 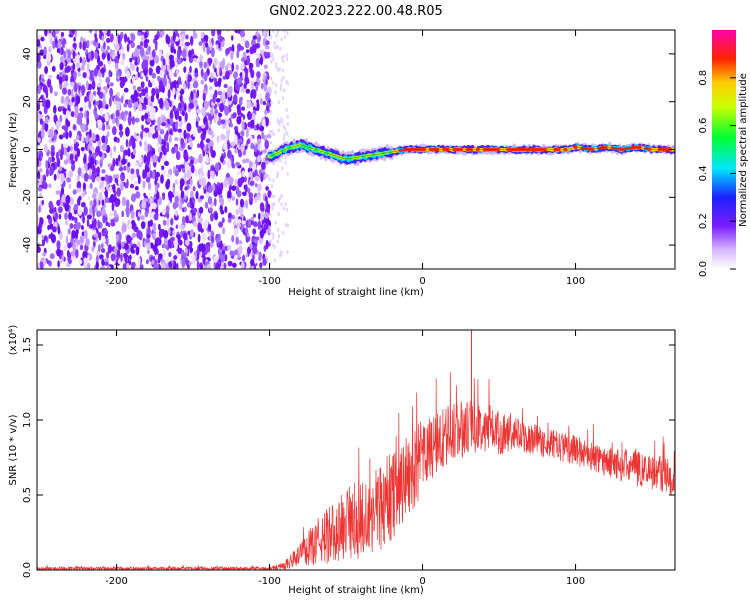 I want to click on y-tick-label: 1.5, so click(x=27, y=345).